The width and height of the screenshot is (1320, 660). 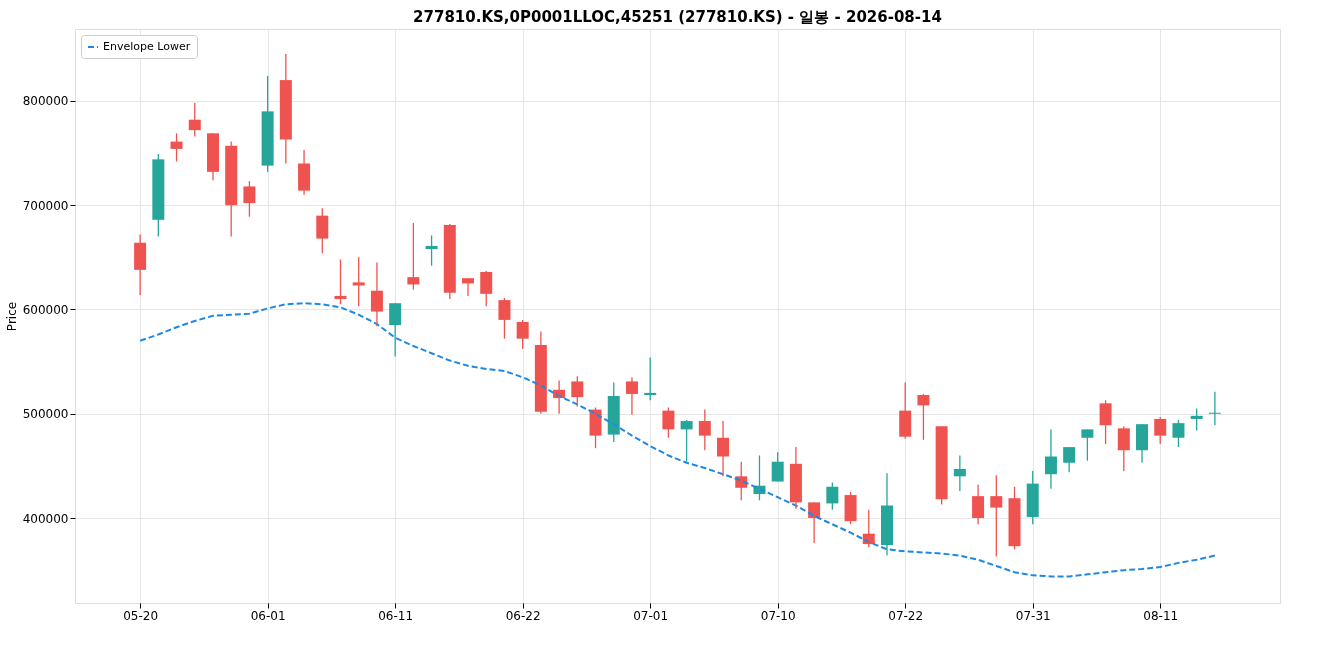 I want to click on y-axis-title: Price, so click(x=11, y=316).